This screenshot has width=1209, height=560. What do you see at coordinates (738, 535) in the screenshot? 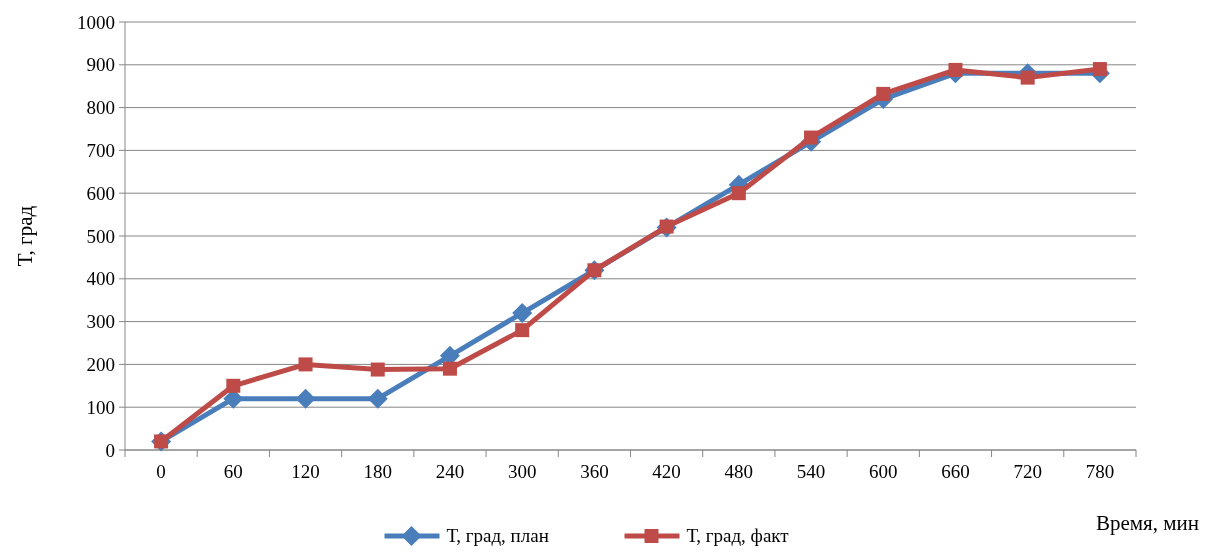
I see `legend-label: Т, град, факт` at bounding box center [738, 535].